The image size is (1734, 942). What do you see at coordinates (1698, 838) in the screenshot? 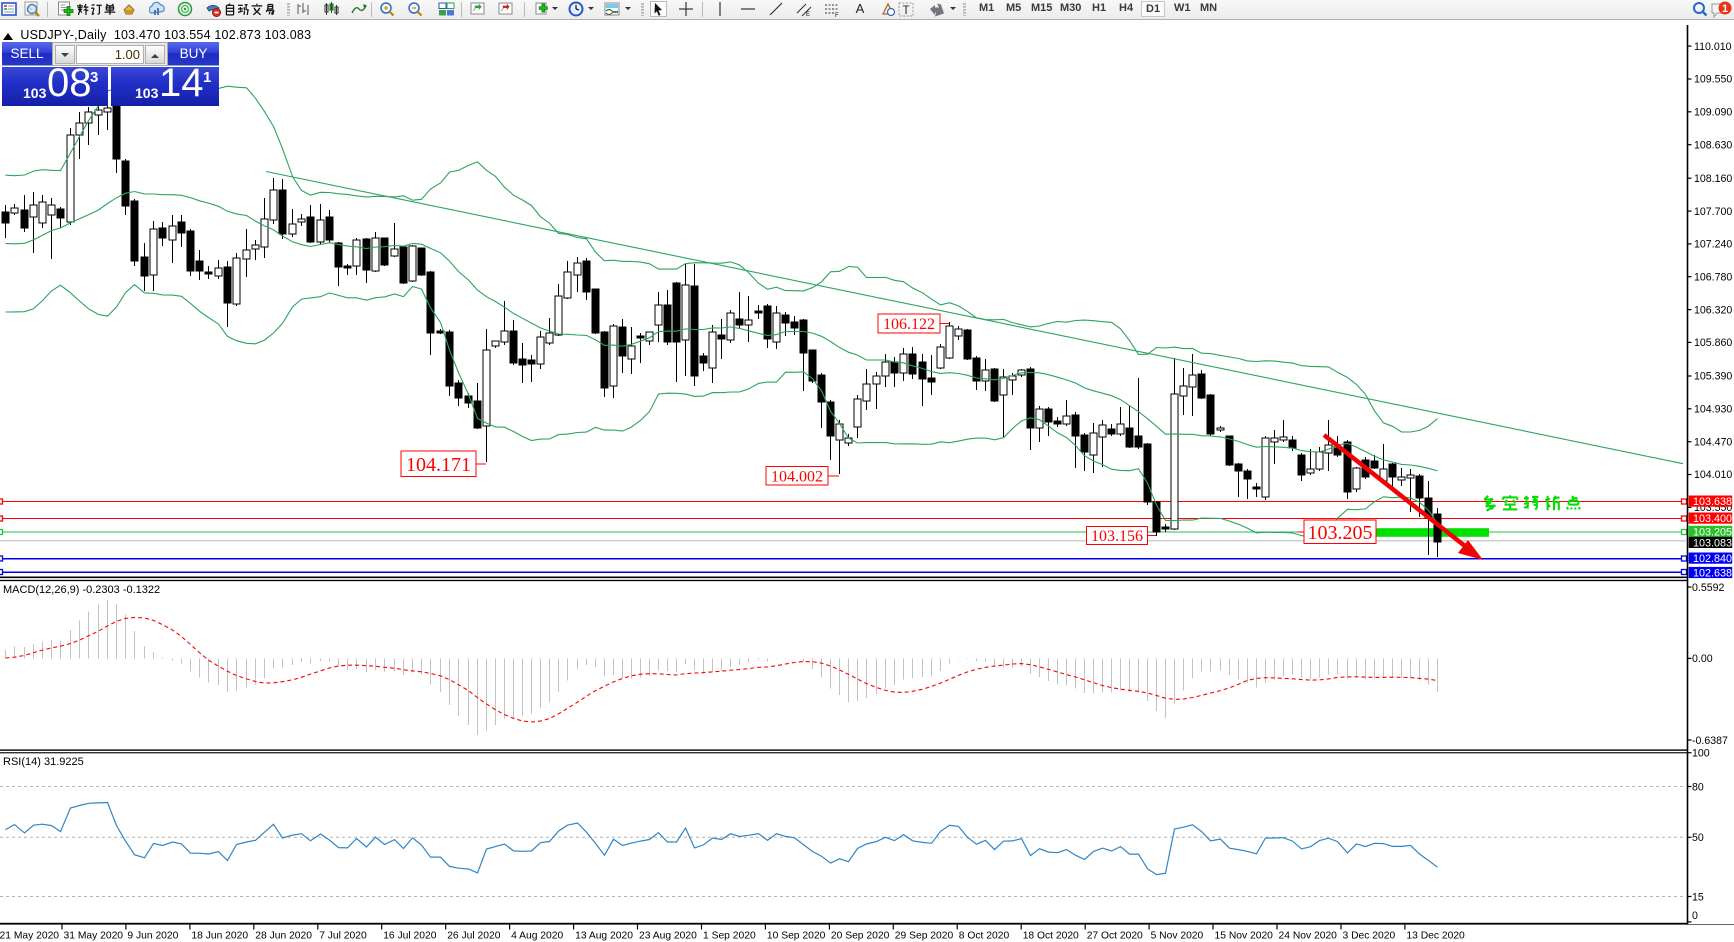
I see `svg-text: 50` at bounding box center [1698, 838].